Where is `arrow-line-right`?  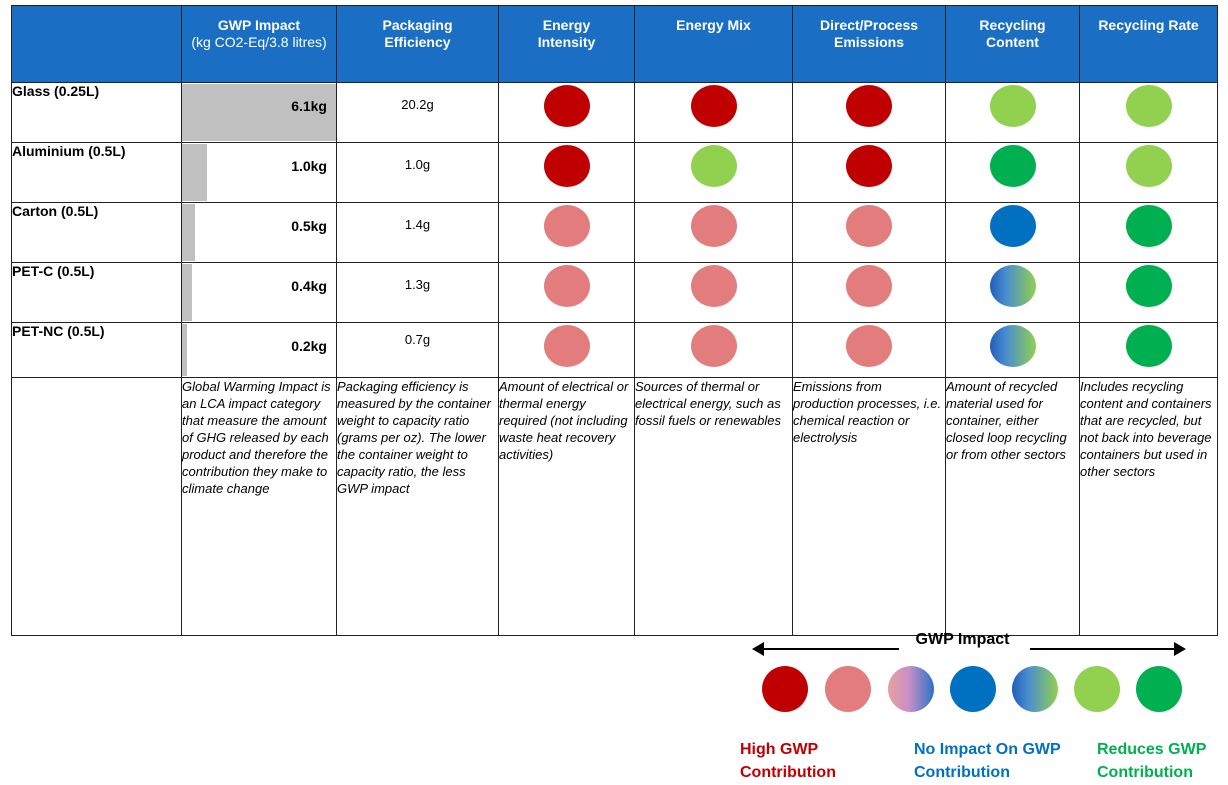
arrow-line-right is located at coordinates (1102, 649).